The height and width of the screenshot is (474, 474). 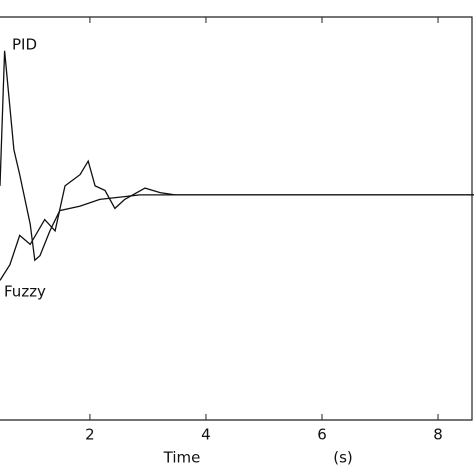 What do you see at coordinates (24, 45) in the screenshot?
I see `series-label: PID` at bounding box center [24, 45].